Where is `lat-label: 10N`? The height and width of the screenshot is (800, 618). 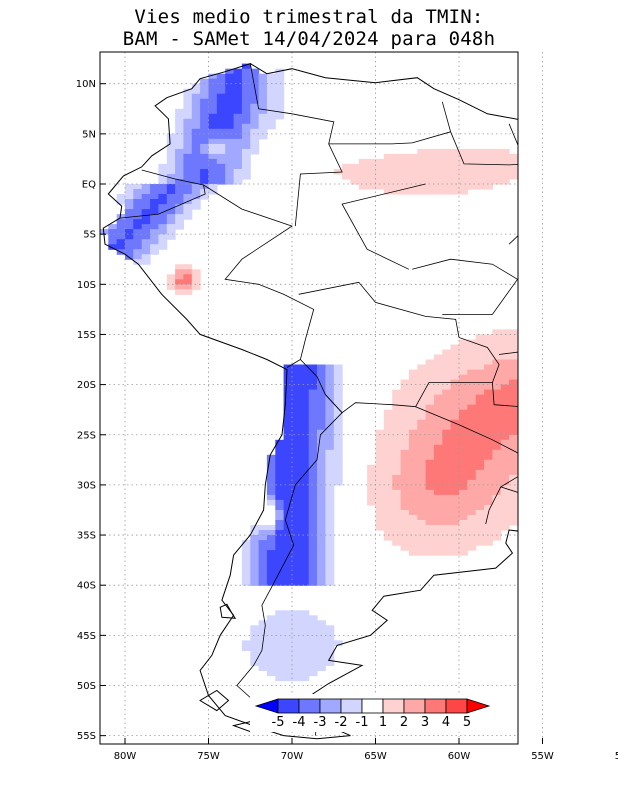 lat-label: 10N is located at coordinates (86, 84).